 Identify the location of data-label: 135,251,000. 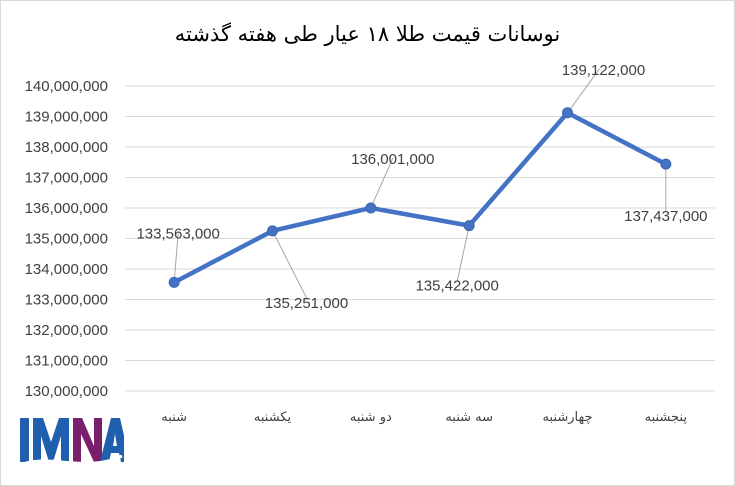
(306, 303).